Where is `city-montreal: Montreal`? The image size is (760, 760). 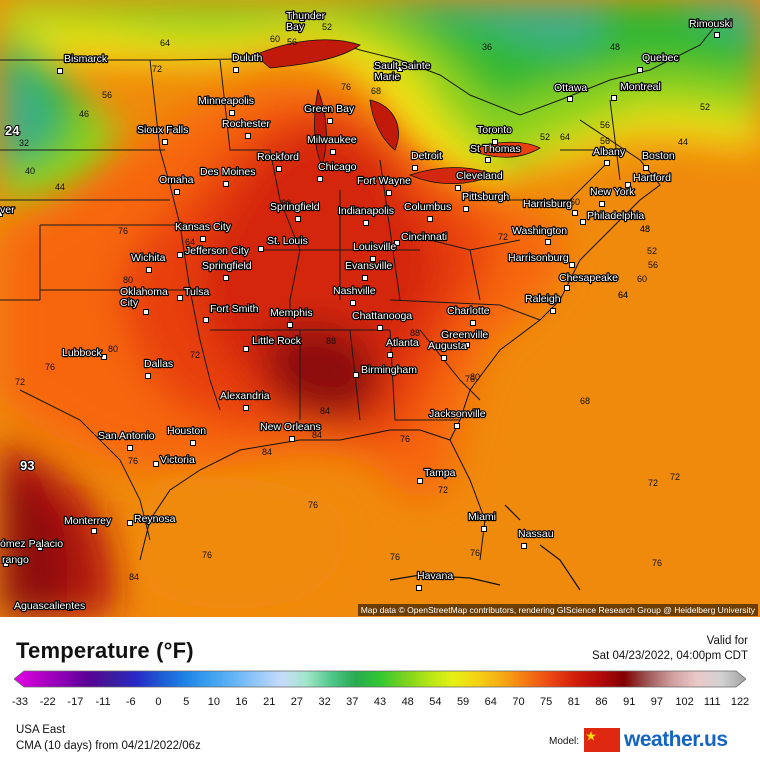
city-montreal: Montreal is located at coordinates (636, 90).